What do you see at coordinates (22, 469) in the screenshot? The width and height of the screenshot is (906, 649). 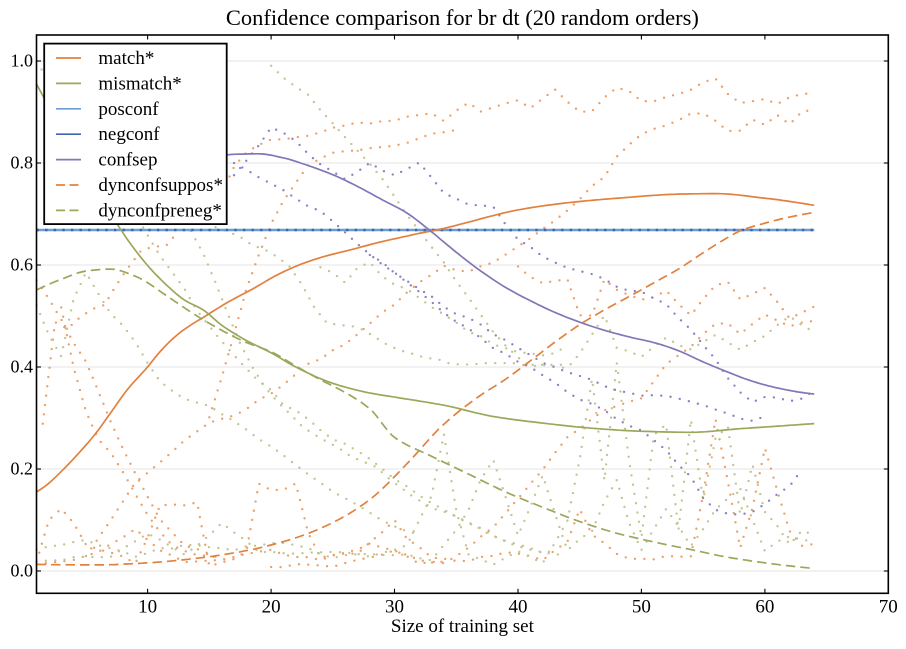 I see `svg-text: 0.2` at bounding box center [22, 469].